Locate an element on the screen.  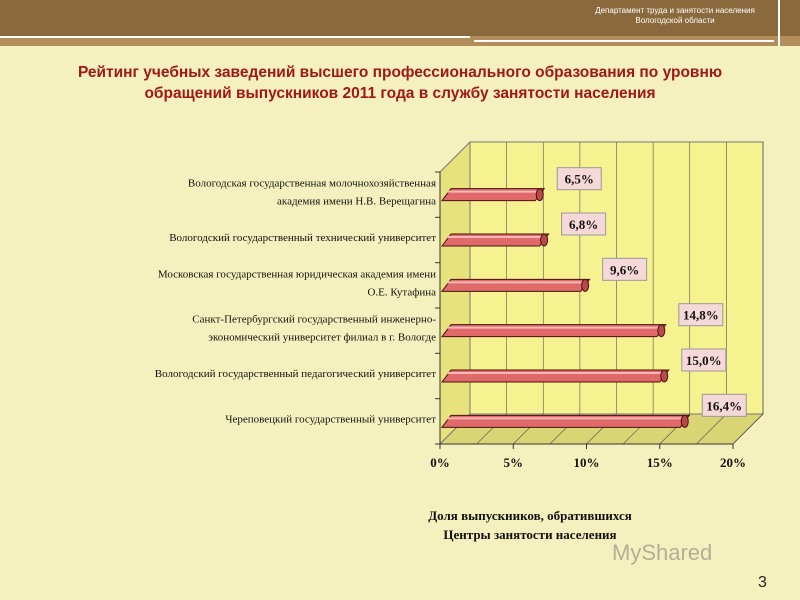
x-axis-label-line-2: Центры занятости населения is located at coordinates (530, 534).